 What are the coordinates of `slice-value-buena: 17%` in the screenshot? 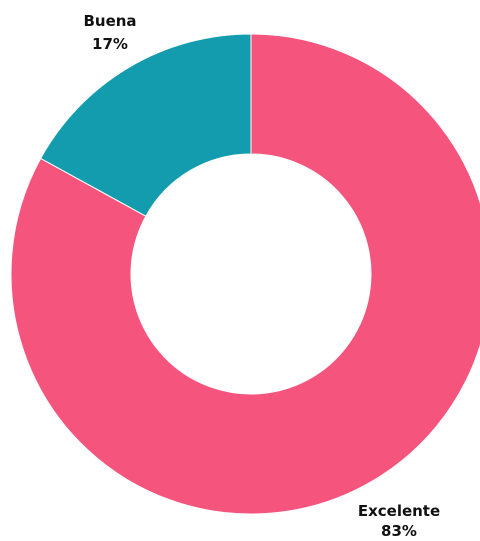 It's located at (110, 44).